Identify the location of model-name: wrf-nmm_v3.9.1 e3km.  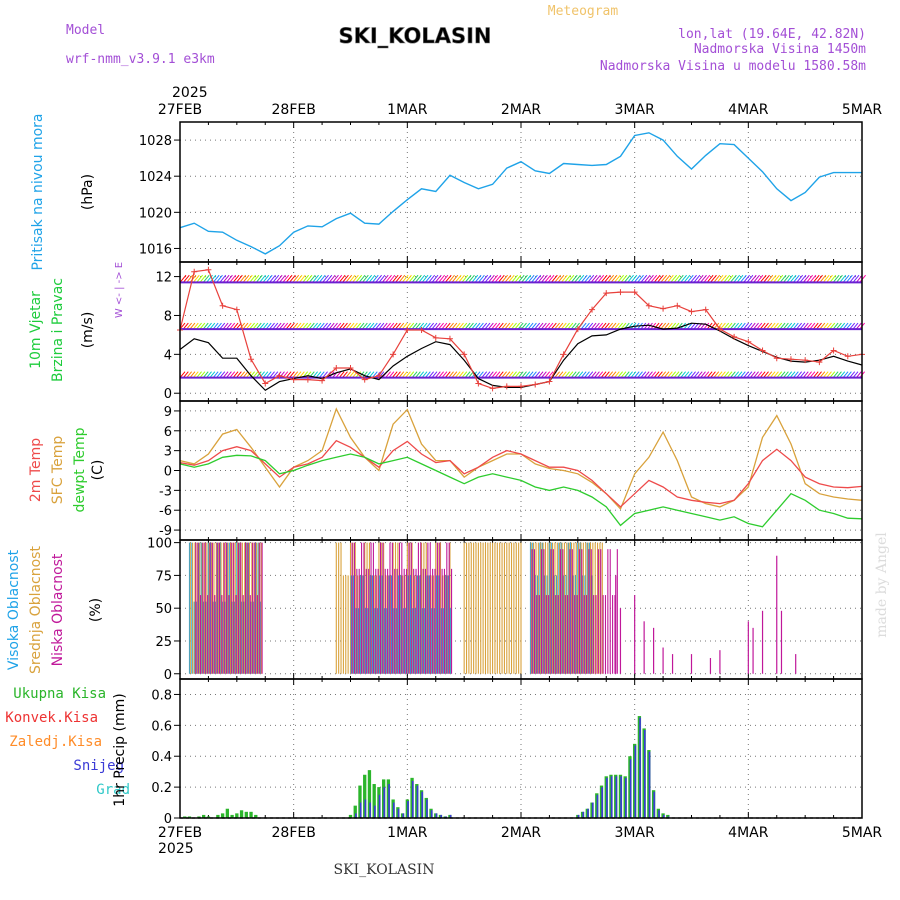
(140, 59).